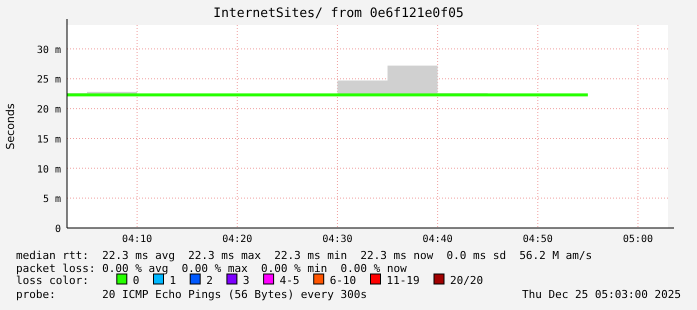 The image size is (697, 310). I want to click on y-axis-title: Seconds, so click(10, 126).